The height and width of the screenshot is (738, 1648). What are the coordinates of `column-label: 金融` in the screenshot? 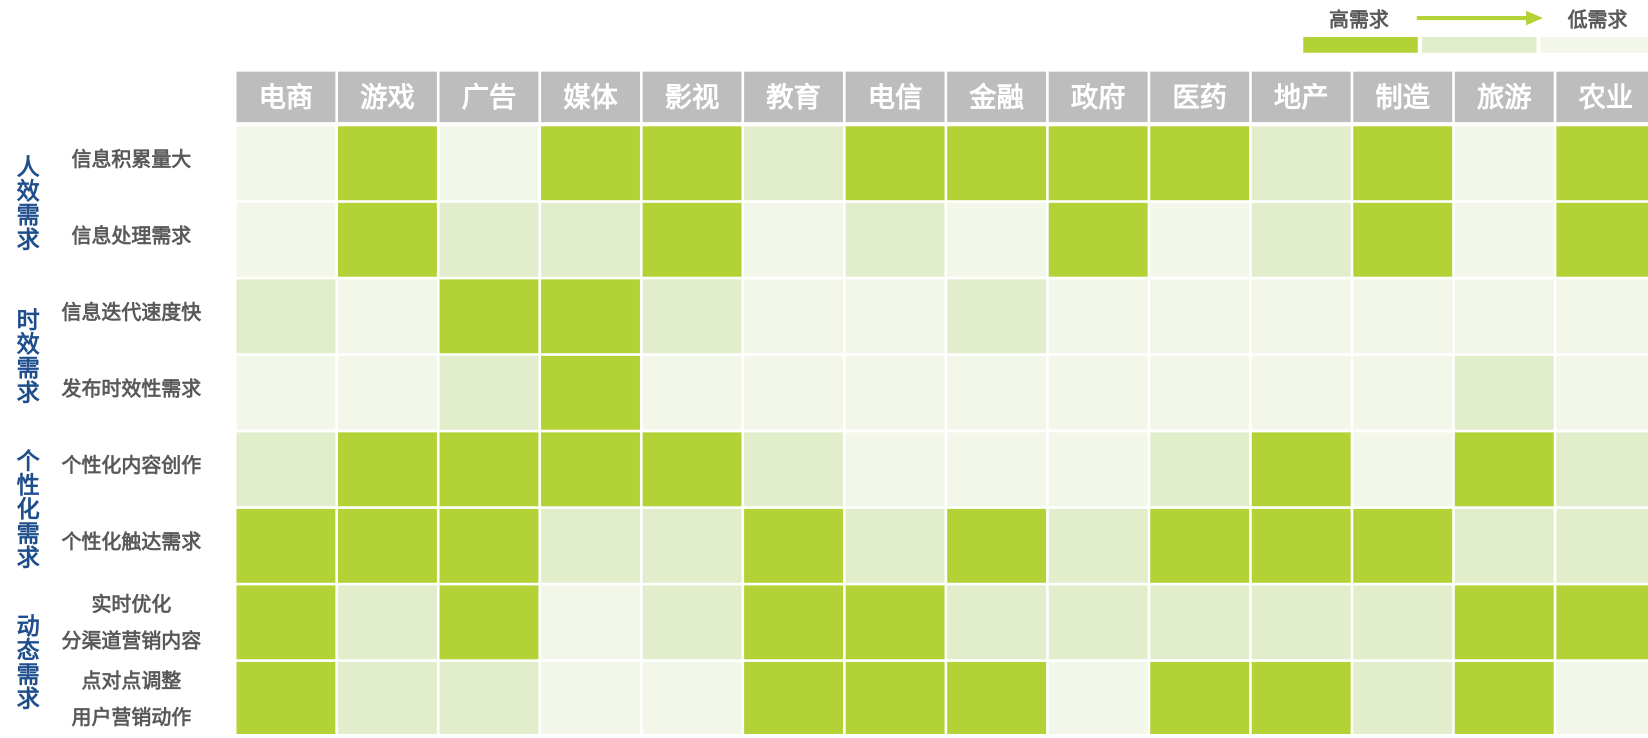 It's located at (996, 97).